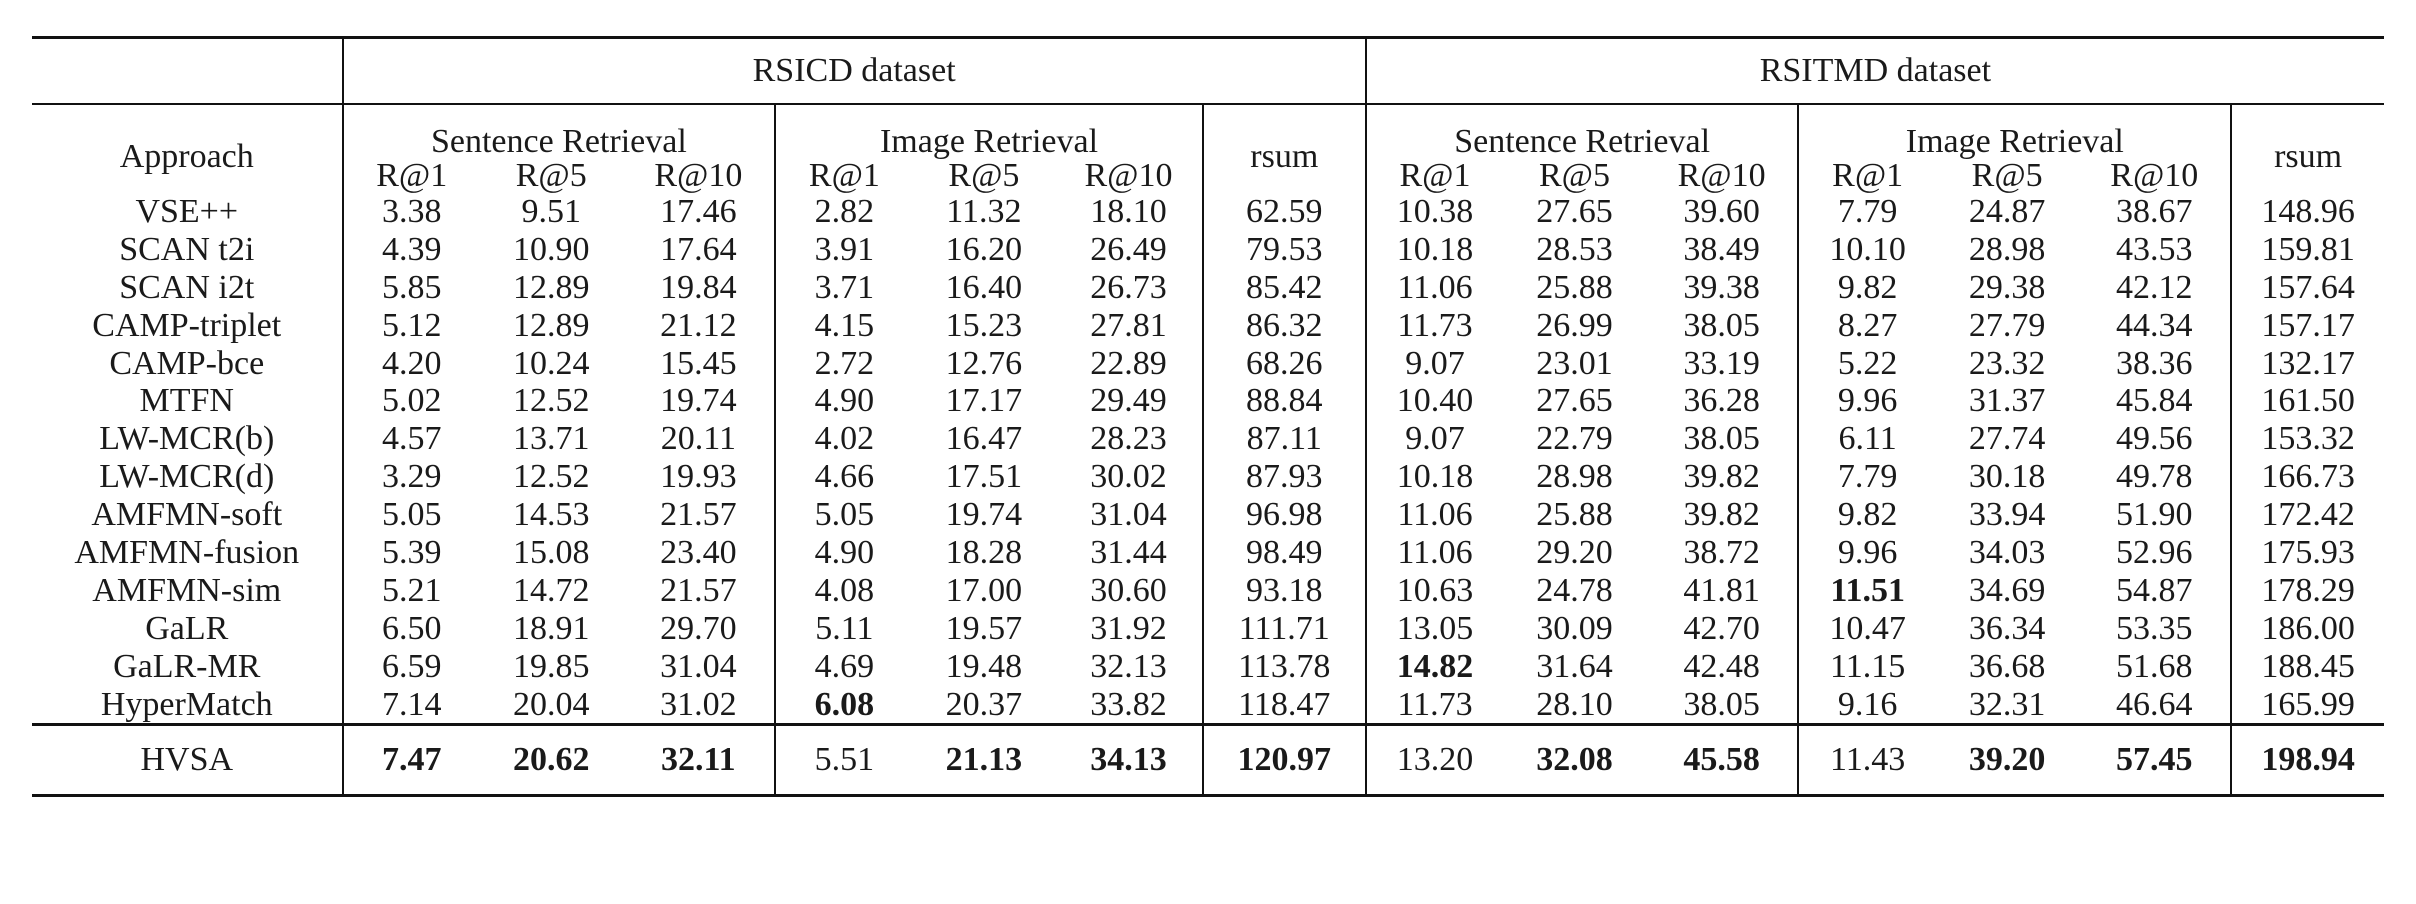 The image size is (2416, 904). I want to click on table-cell: 24.78, so click(1574, 590).